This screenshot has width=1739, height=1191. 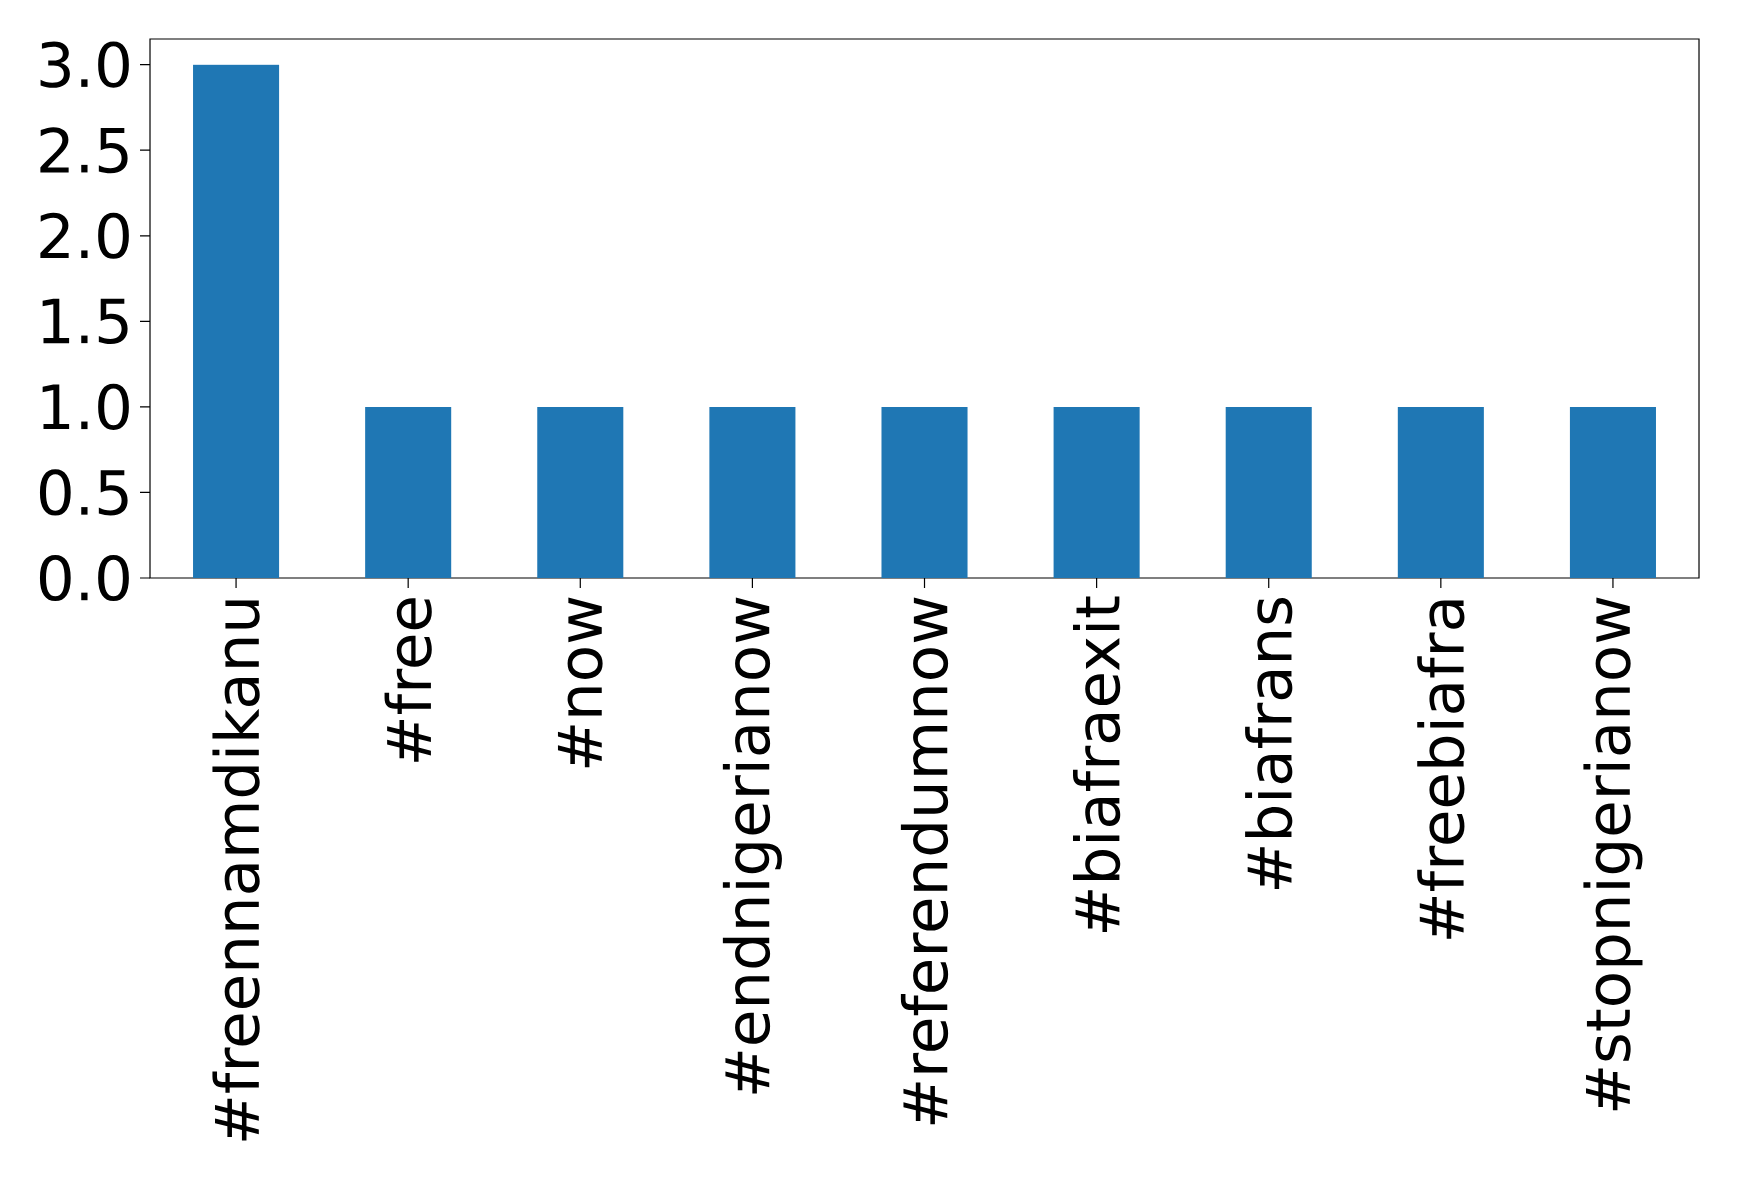 What do you see at coordinates (83, 492) in the screenshot?
I see `y-tick-label: 0.5` at bounding box center [83, 492].